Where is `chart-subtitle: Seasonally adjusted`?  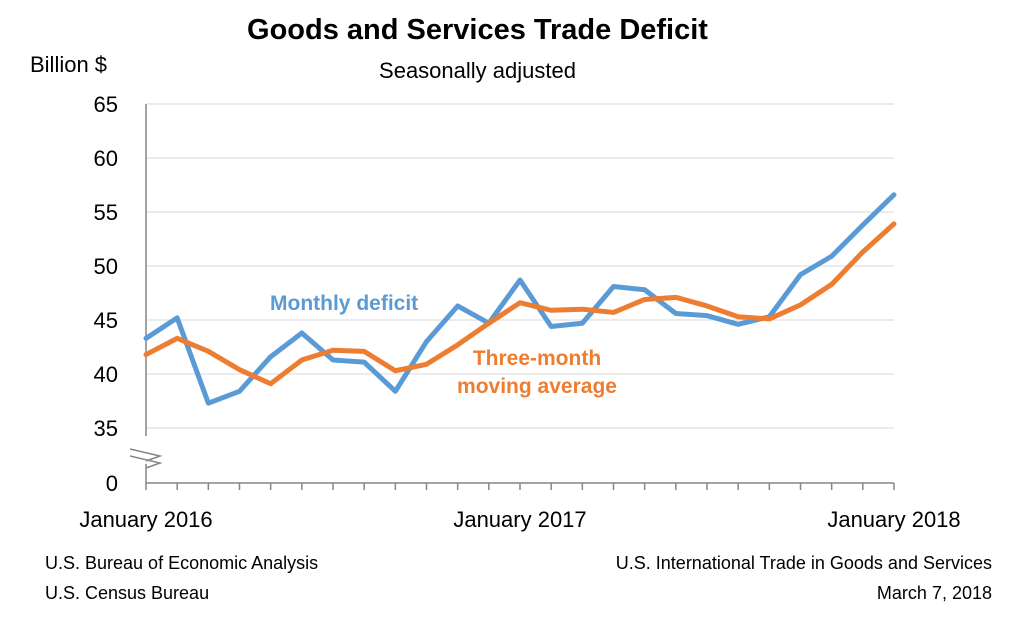 chart-subtitle: Seasonally adjusted is located at coordinates (477, 70).